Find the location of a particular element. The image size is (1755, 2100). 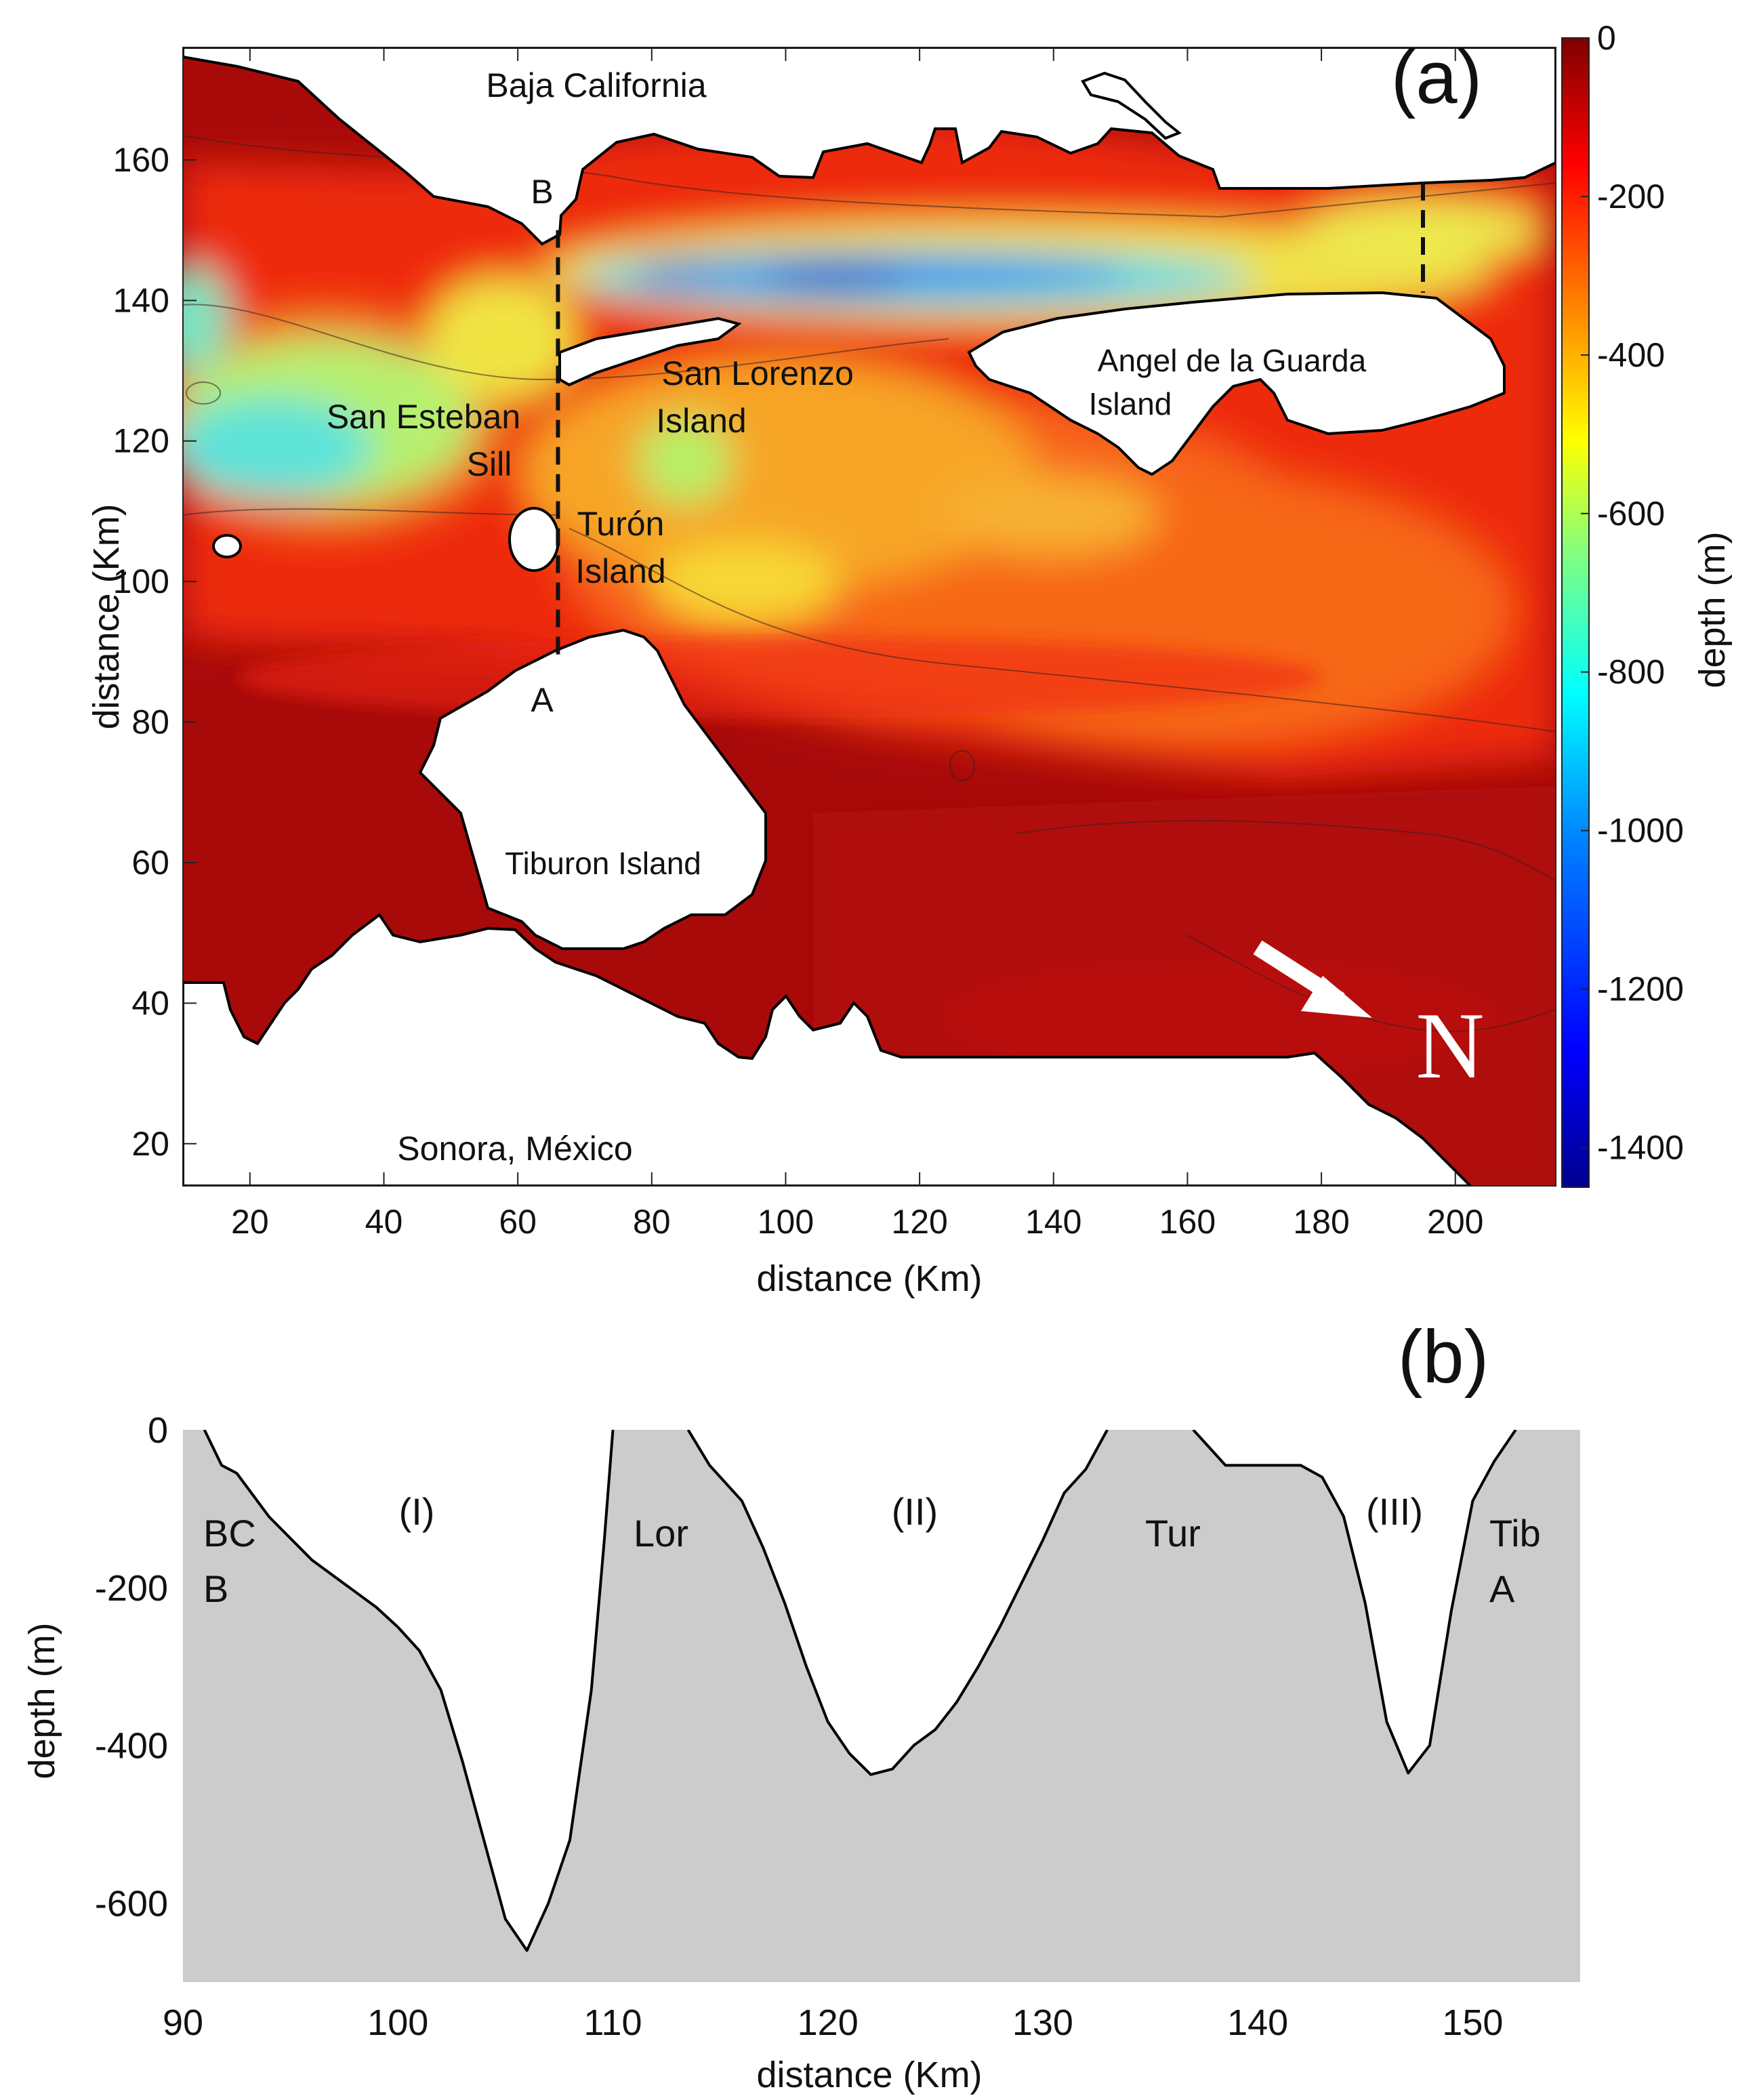

panel-b-ylabel: depth (m) is located at coordinates (42, 1700).